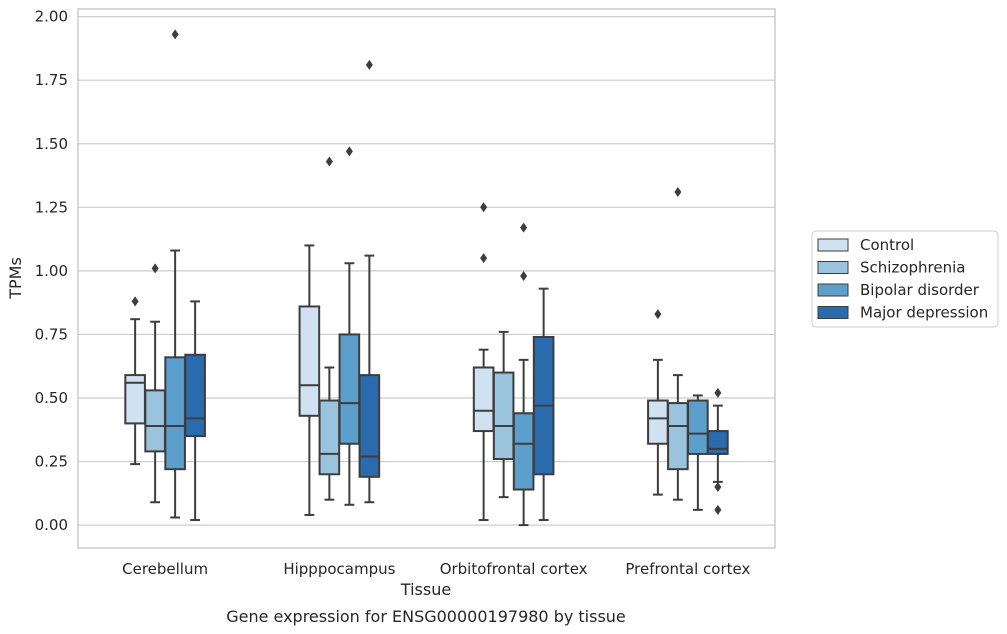 This screenshot has height=634, width=1007. I want to click on x-tick-label: Cerebellum, so click(165, 569).